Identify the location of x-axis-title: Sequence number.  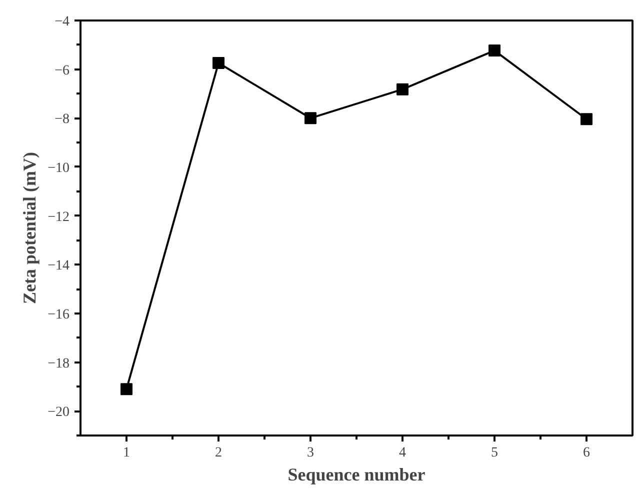
(357, 474).